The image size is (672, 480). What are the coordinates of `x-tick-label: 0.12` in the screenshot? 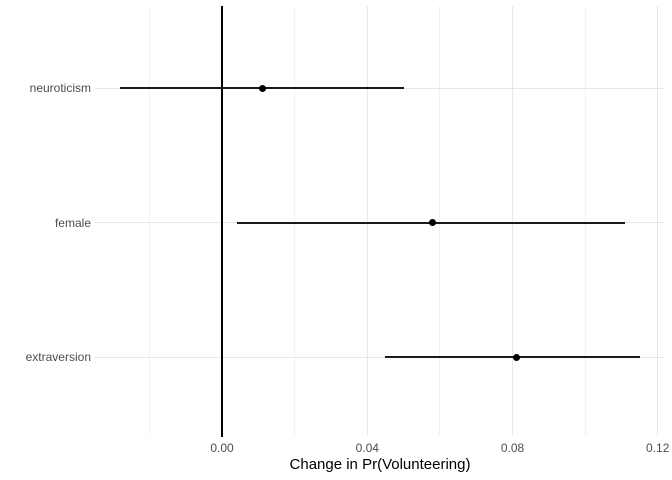 It's located at (658, 448).